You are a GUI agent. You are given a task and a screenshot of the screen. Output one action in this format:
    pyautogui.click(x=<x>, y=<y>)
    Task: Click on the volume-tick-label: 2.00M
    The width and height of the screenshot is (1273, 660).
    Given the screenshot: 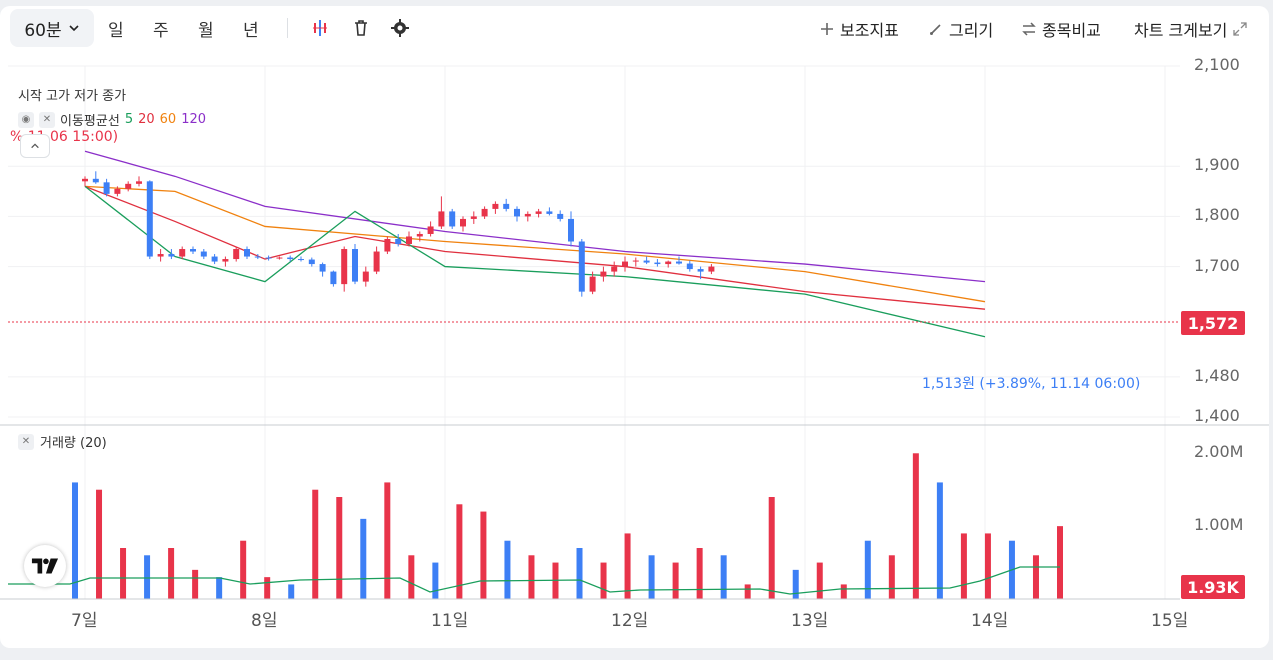 What is the action you would take?
    pyautogui.click(x=1219, y=452)
    